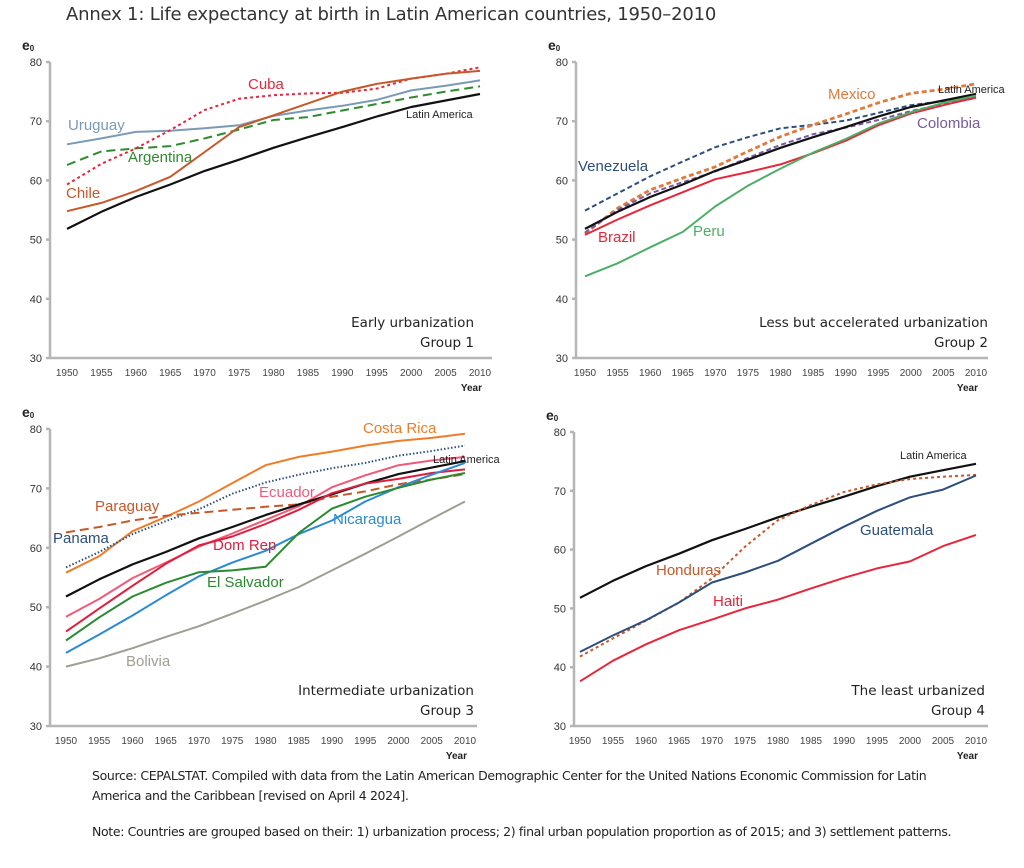 This screenshot has width=1024, height=868. I want to click on series-label-mexico: Mexico, so click(852, 94).